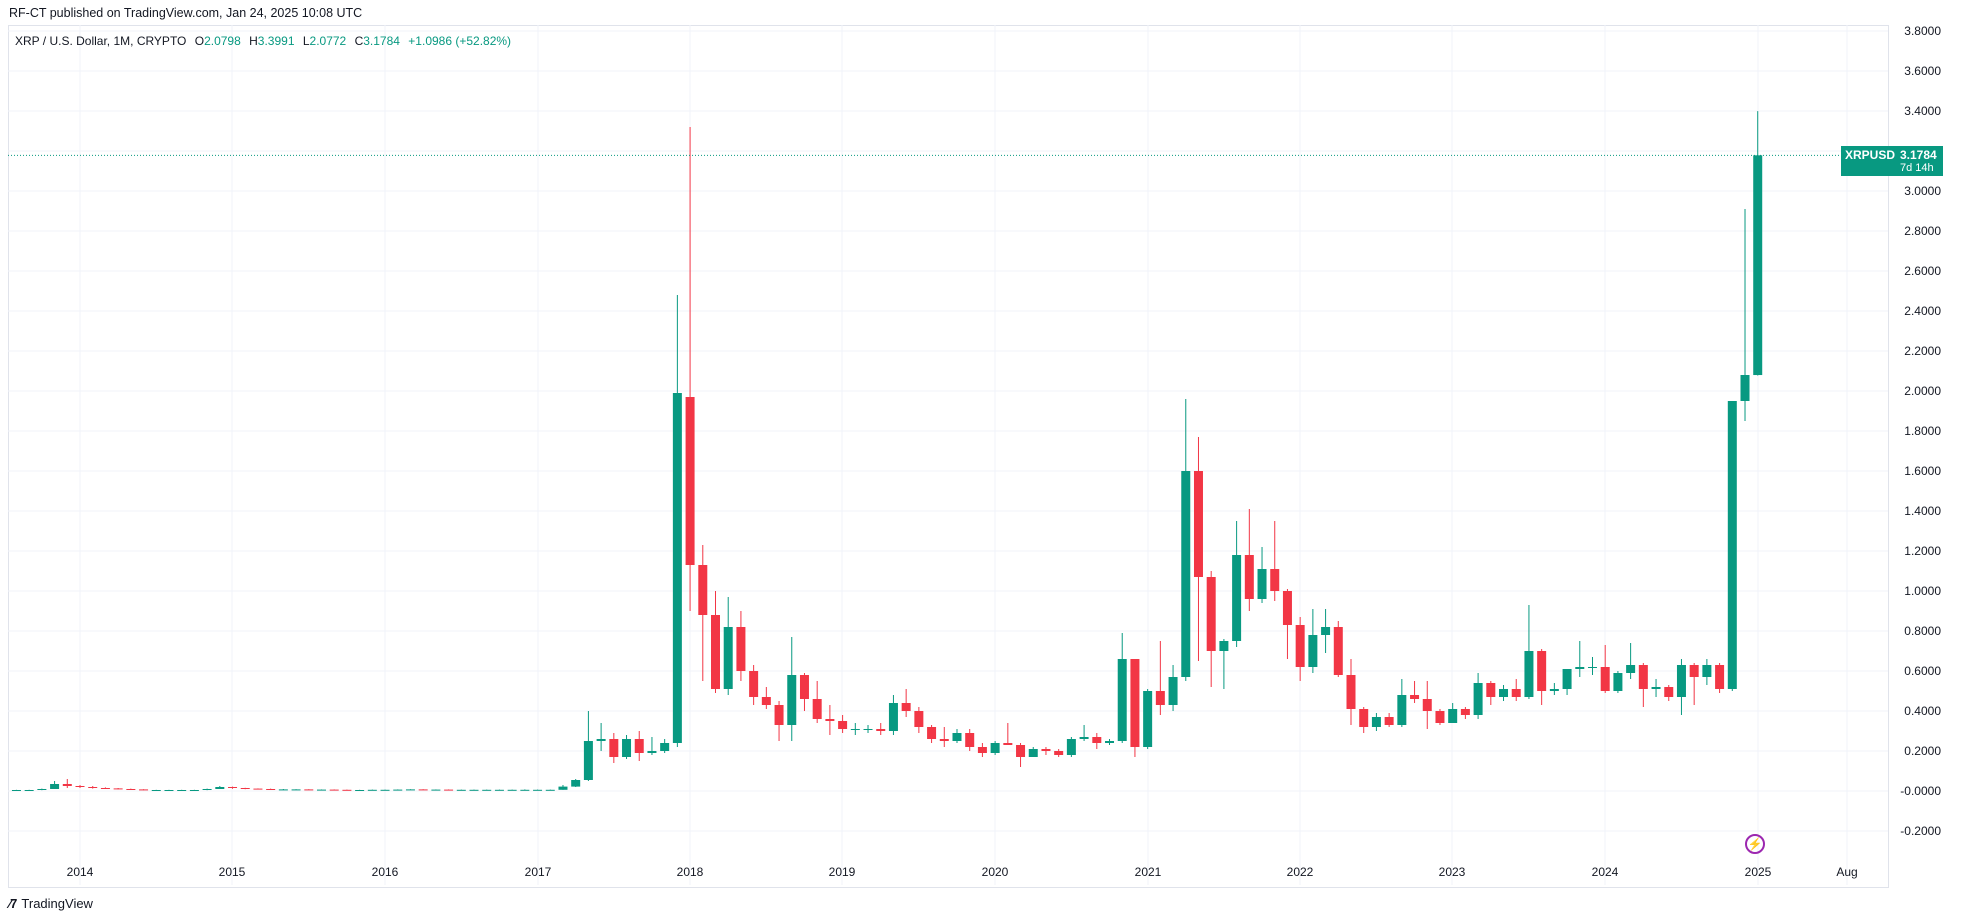 Image resolution: width=1963 pixels, height=921 pixels. I want to click on y-tick-label: 3.8000, so click(1922, 31).